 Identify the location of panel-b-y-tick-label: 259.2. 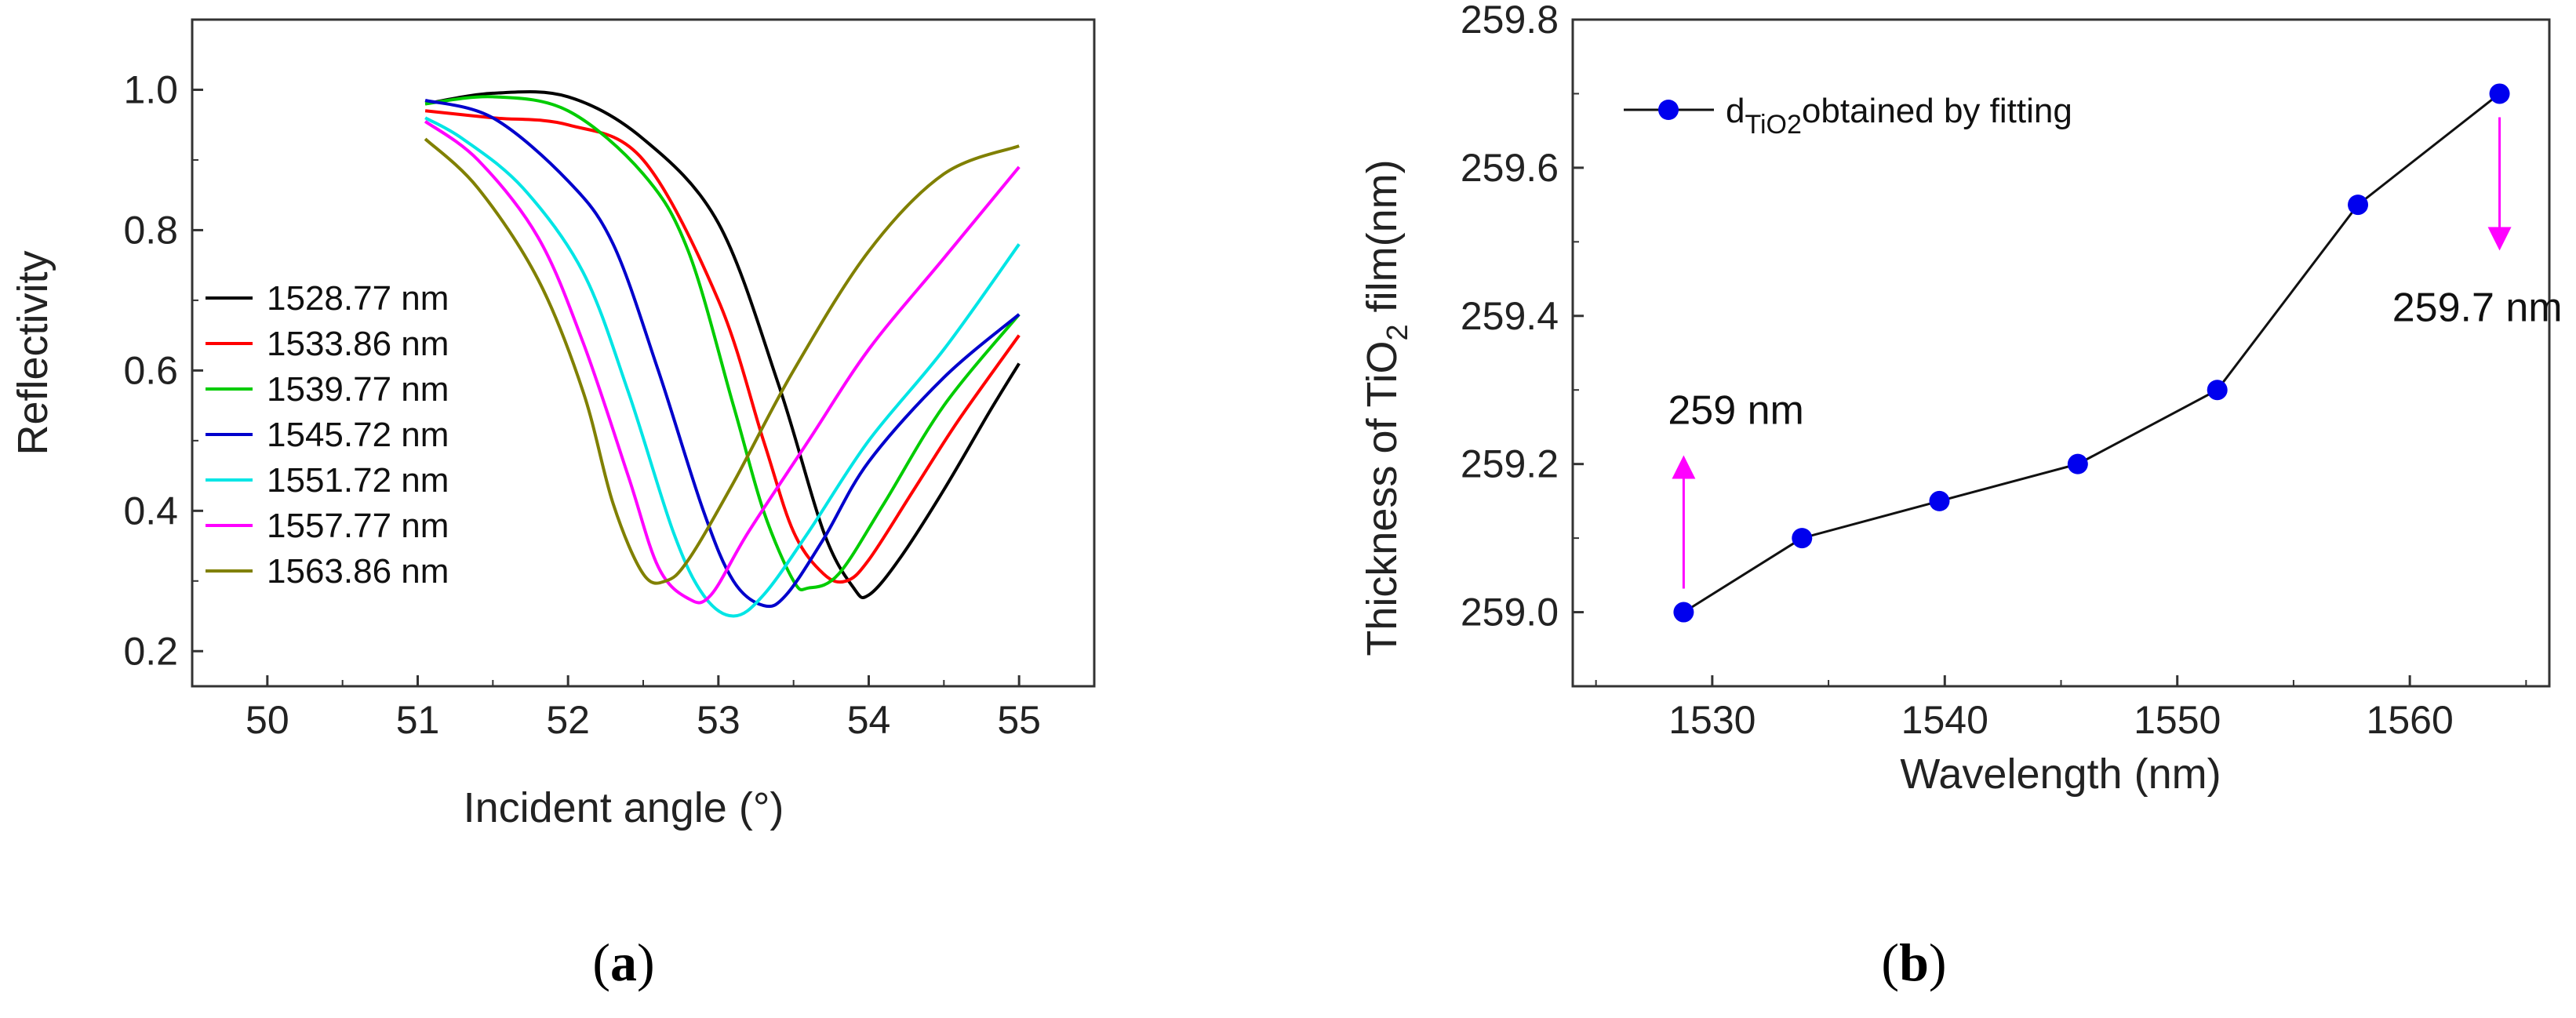
(1510, 464).